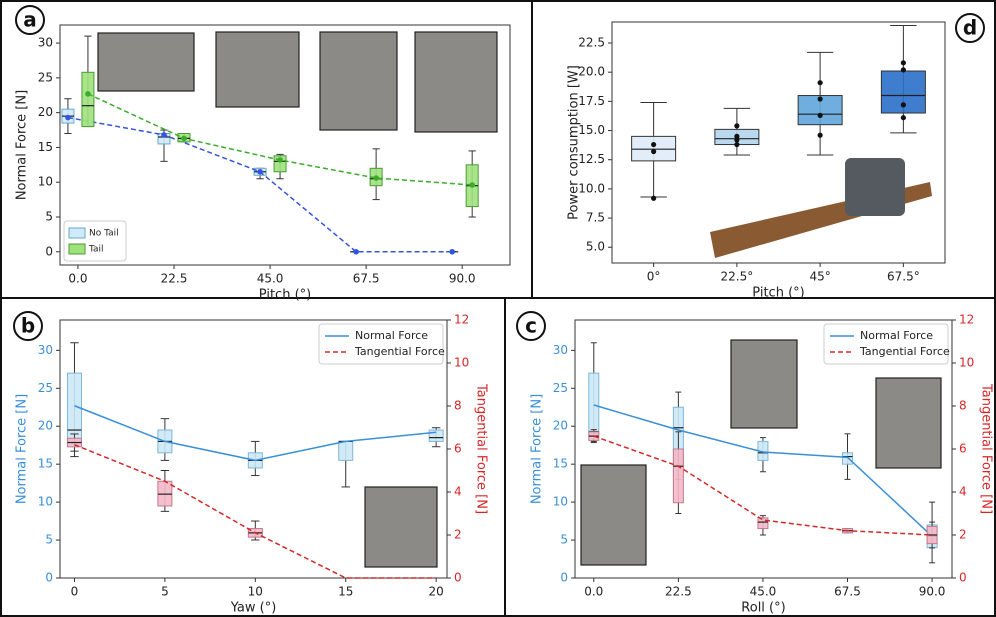  I want to click on x-axis-label: Pitch (°), so click(285, 295).